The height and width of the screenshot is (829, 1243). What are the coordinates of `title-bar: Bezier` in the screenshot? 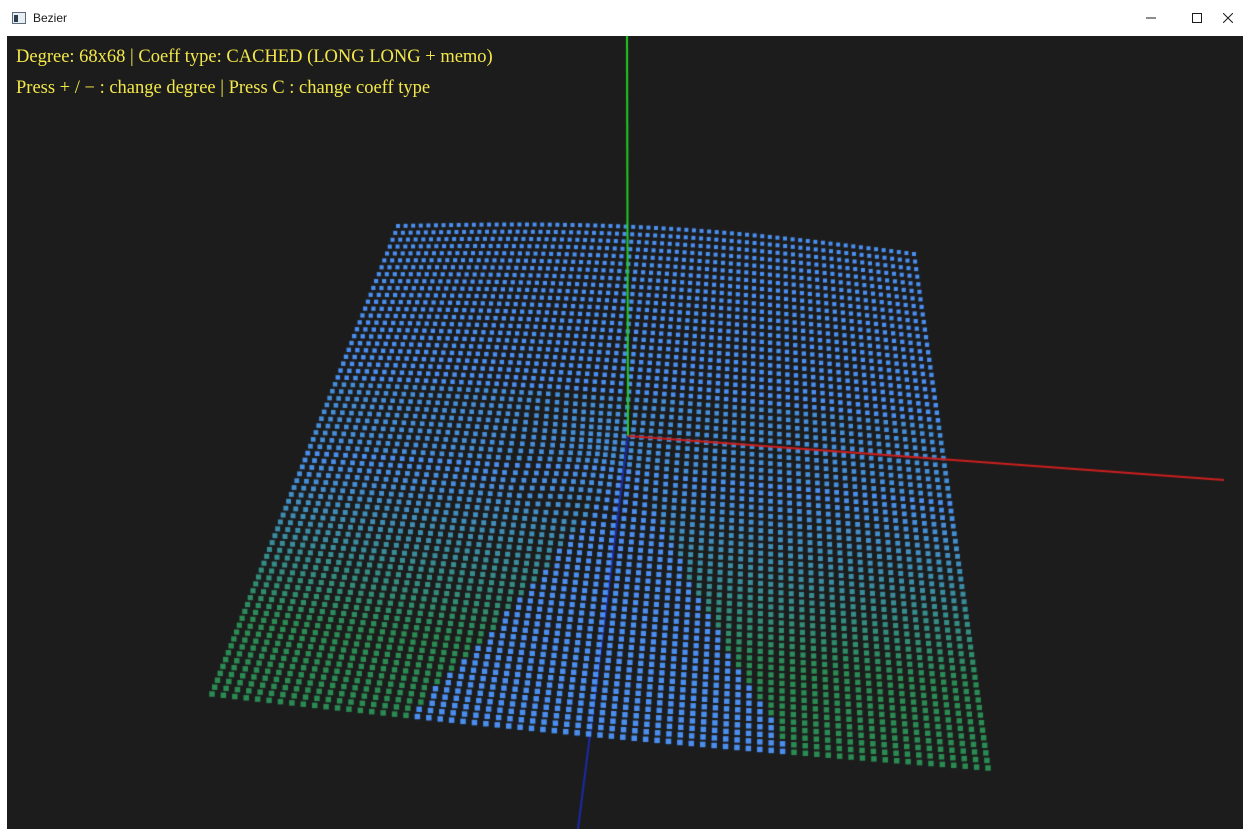 It's located at (621, 18).